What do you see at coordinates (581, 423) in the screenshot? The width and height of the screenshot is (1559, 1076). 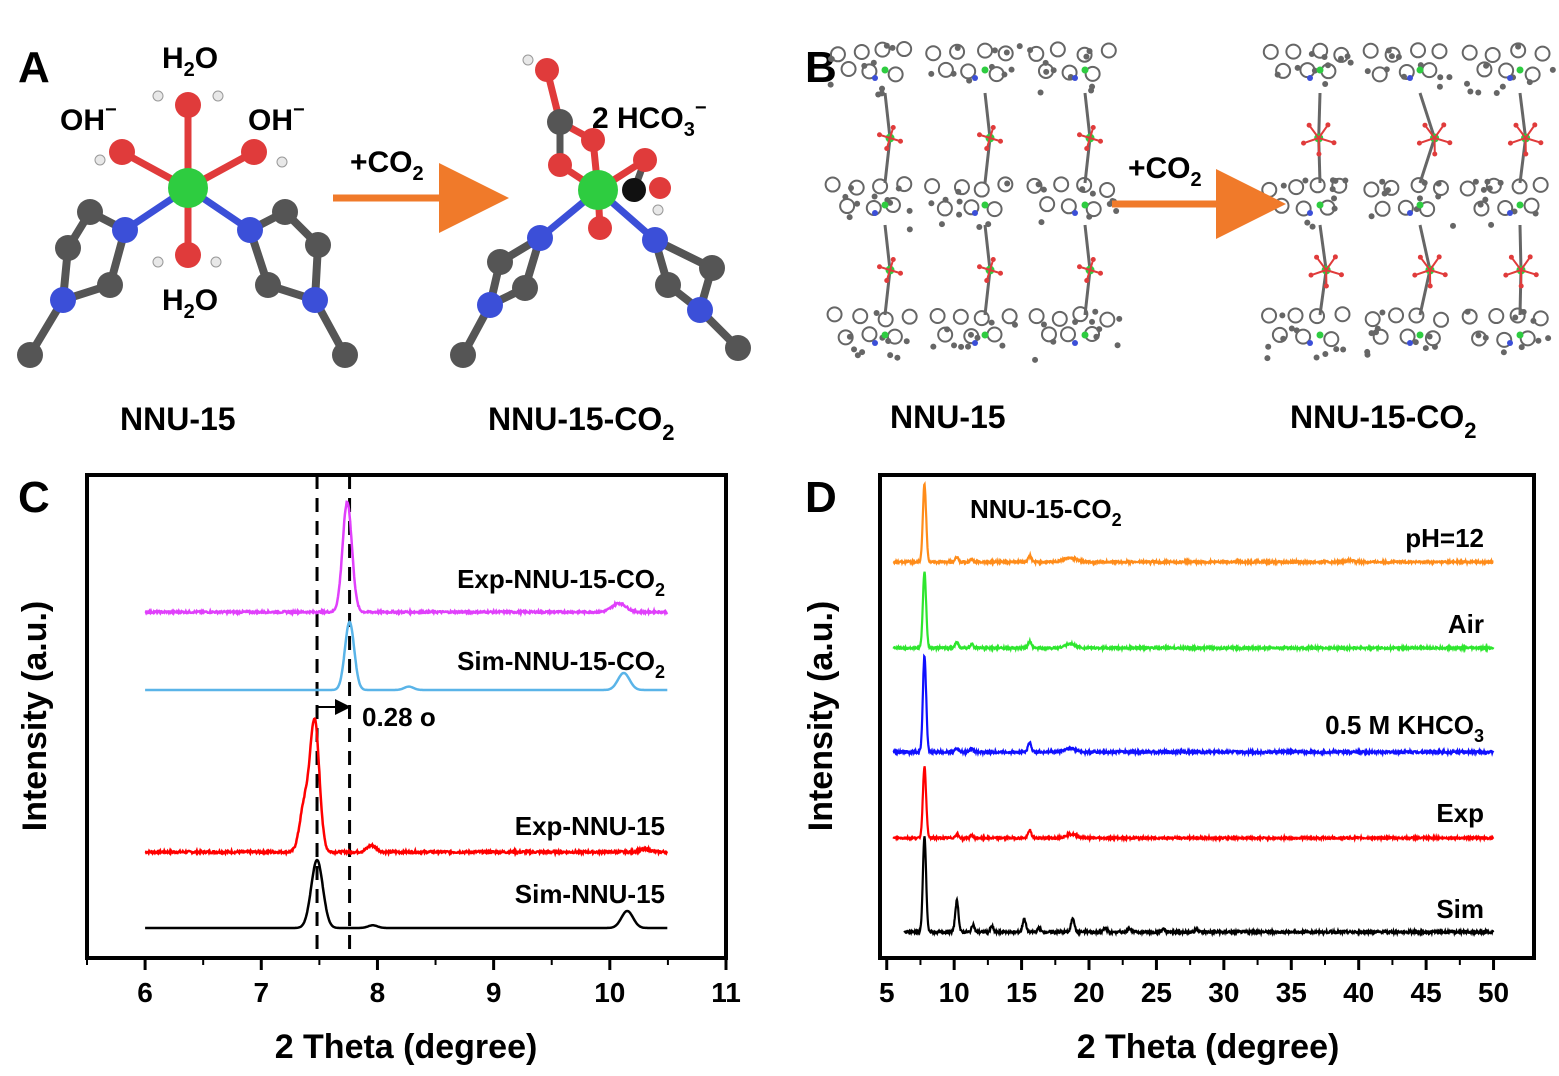 I see `caption-a-right: NNU-15-CO2` at bounding box center [581, 423].